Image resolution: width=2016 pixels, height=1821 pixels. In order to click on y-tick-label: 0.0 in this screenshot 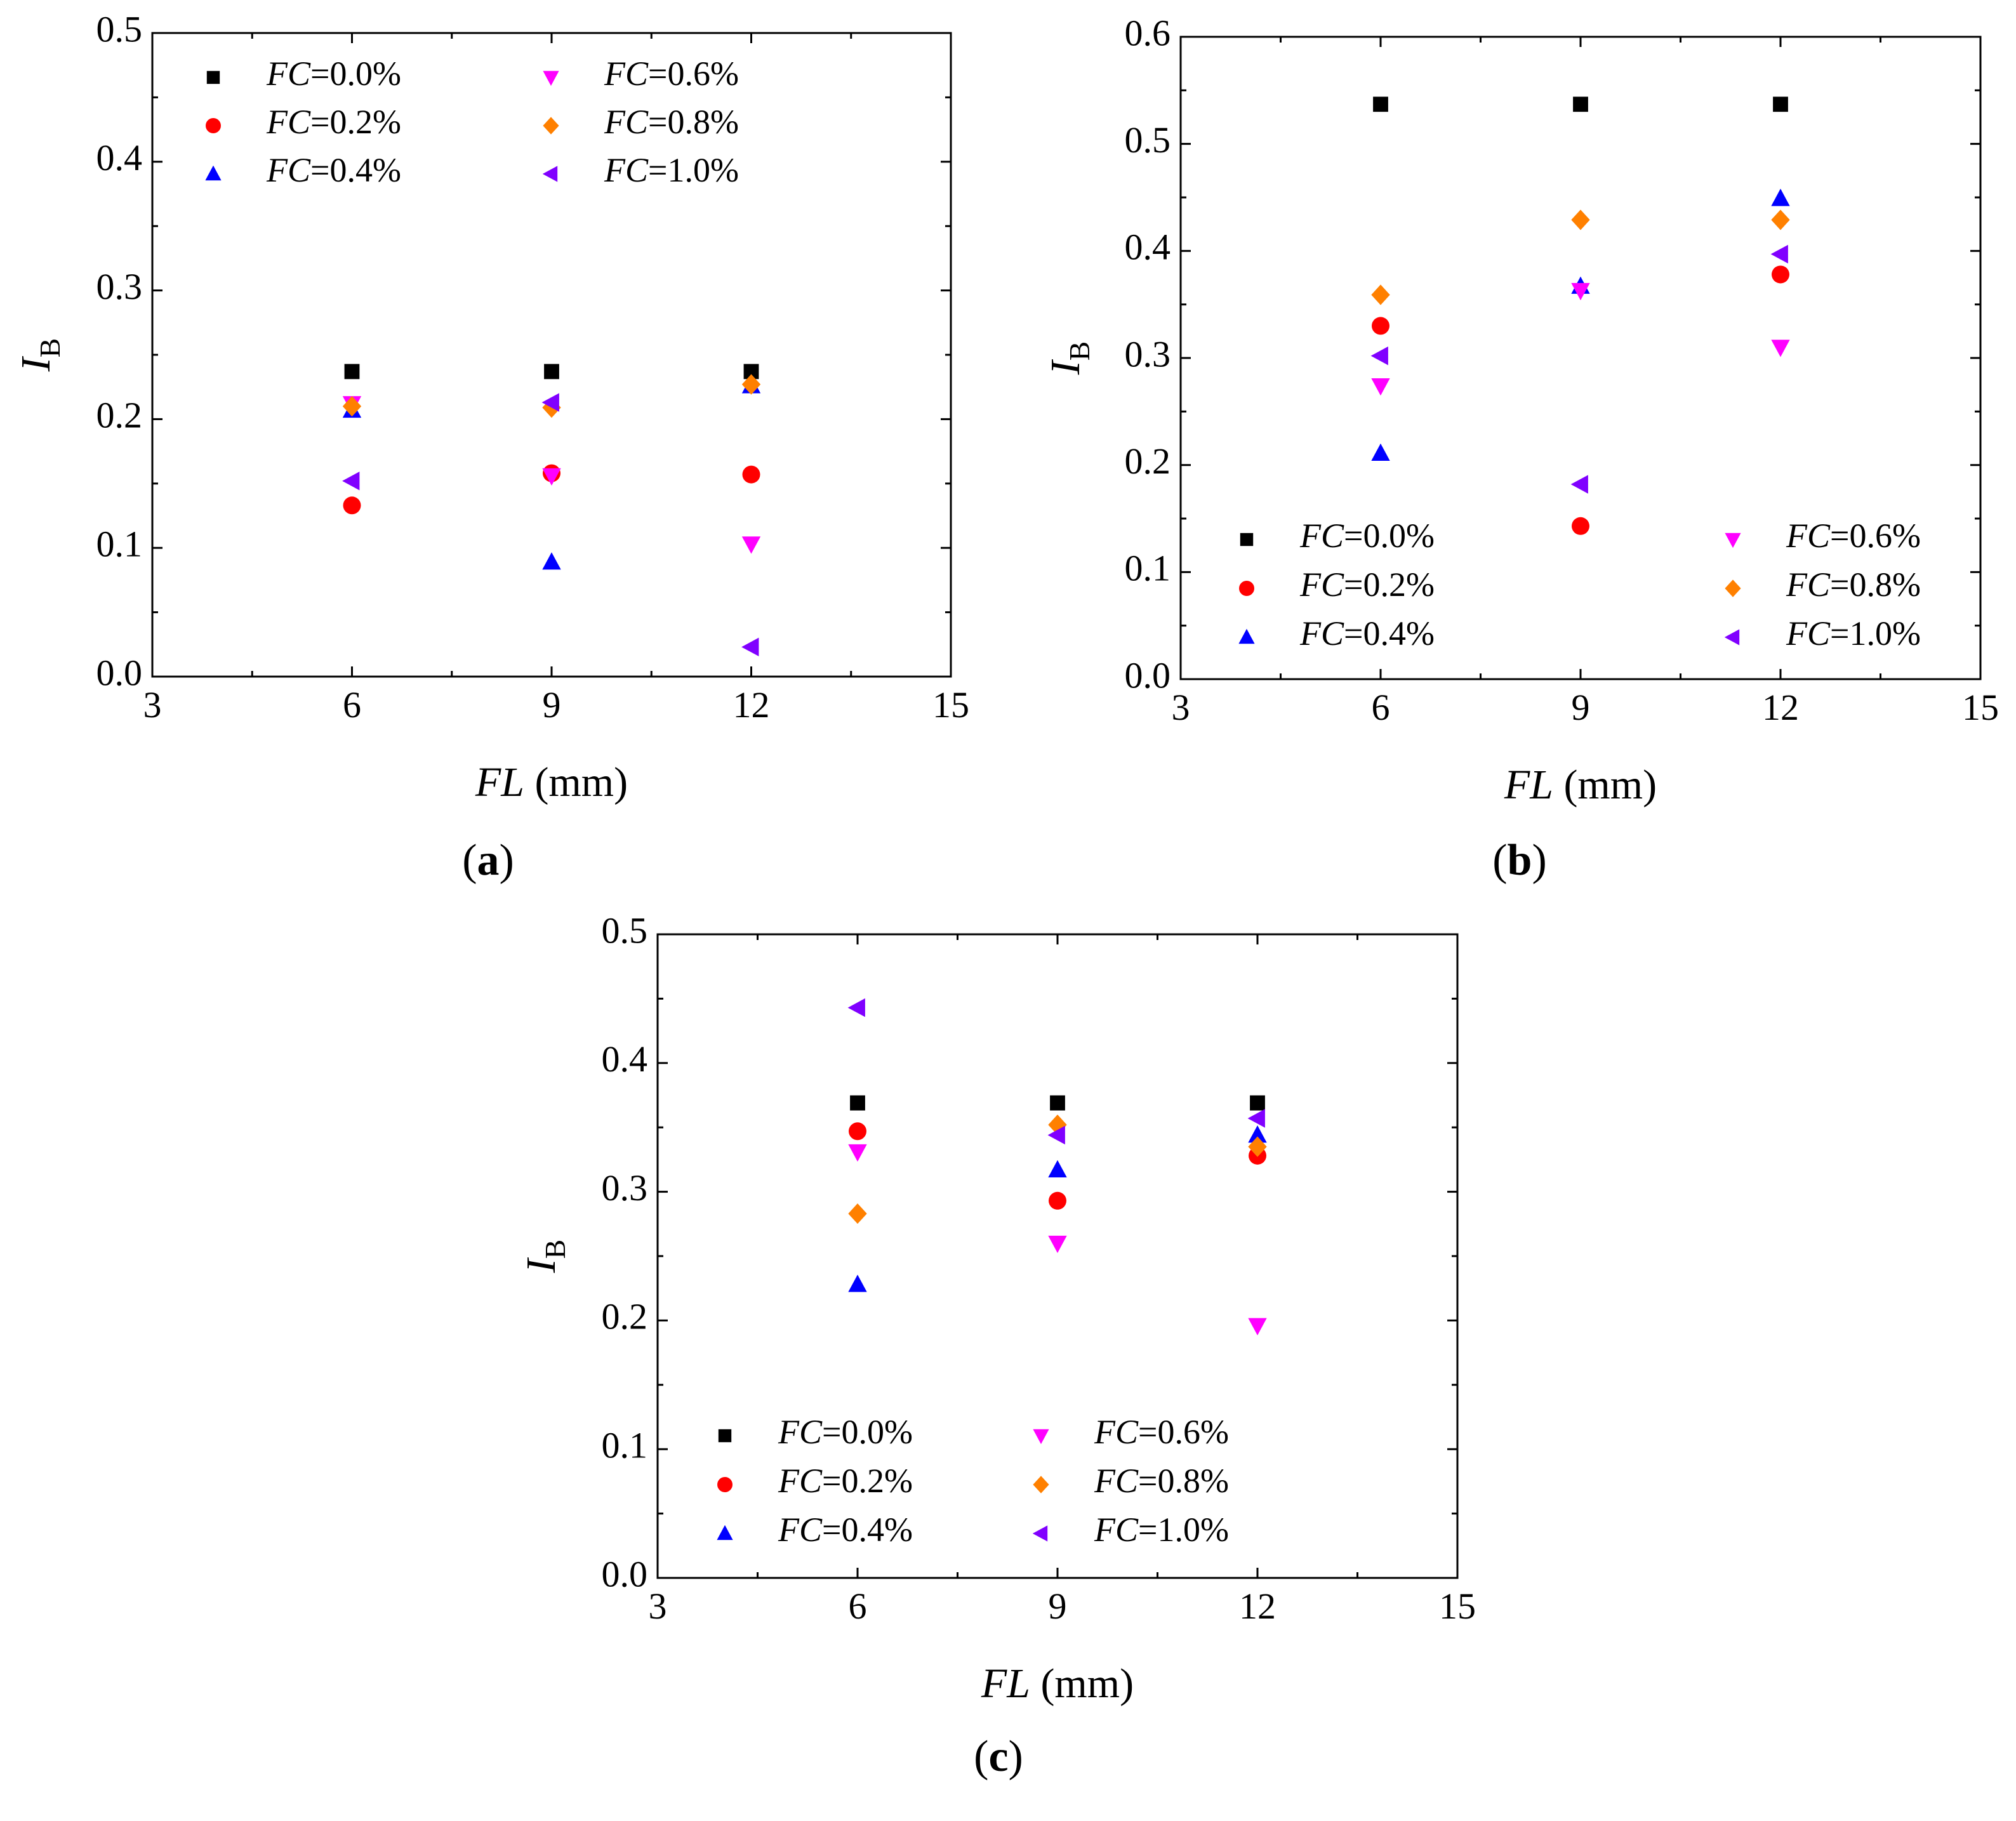, I will do `click(625, 1573)`.